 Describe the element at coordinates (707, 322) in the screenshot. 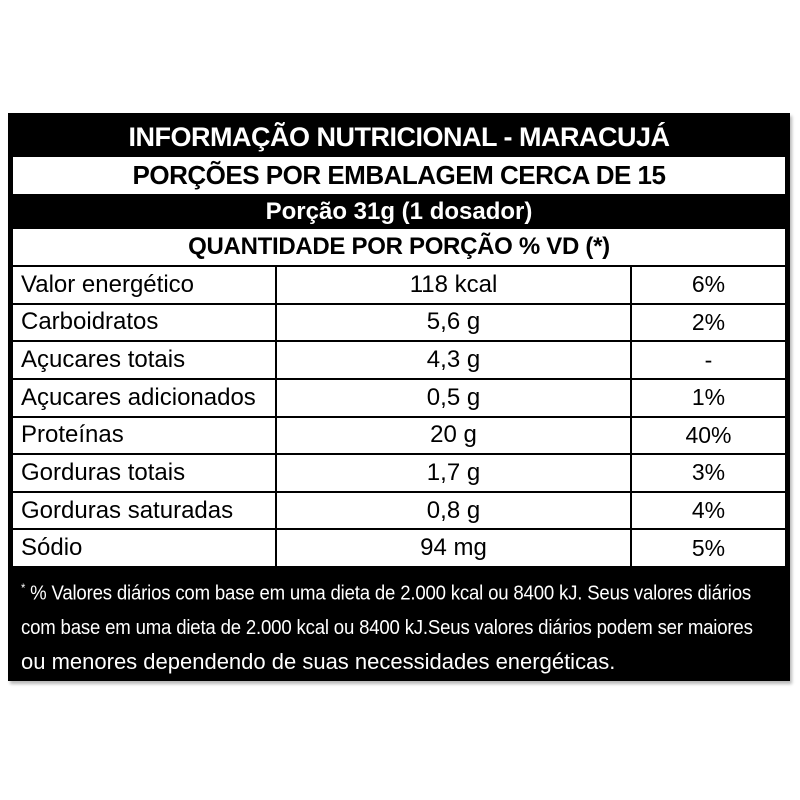

I see `nutrient-dv: 2%` at that location.